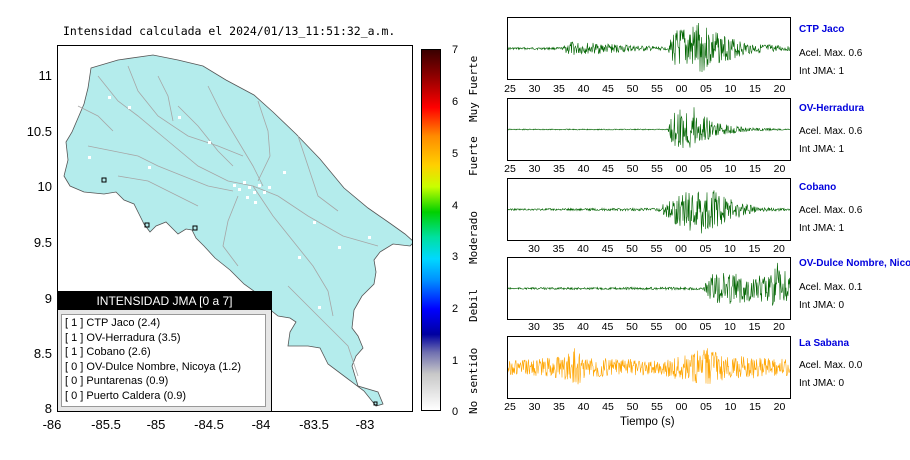 This screenshot has height=460, width=910. Describe the element at coordinates (365, 424) in the screenshot. I see `x-tick-label: -83` at that location.